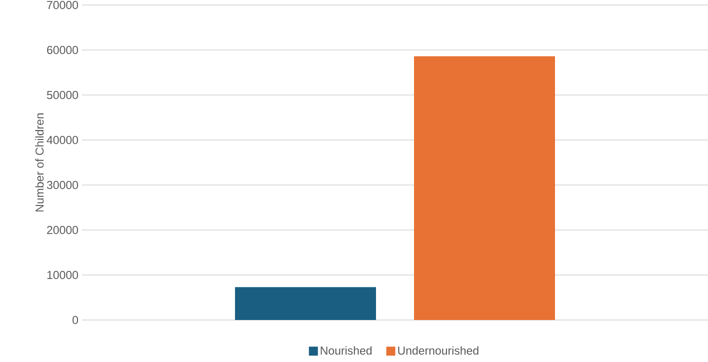  What do you see at coordinates (62, 275) in the screenshot?
I see `y-tick-label: 10000` at bounding box center [62, 275].